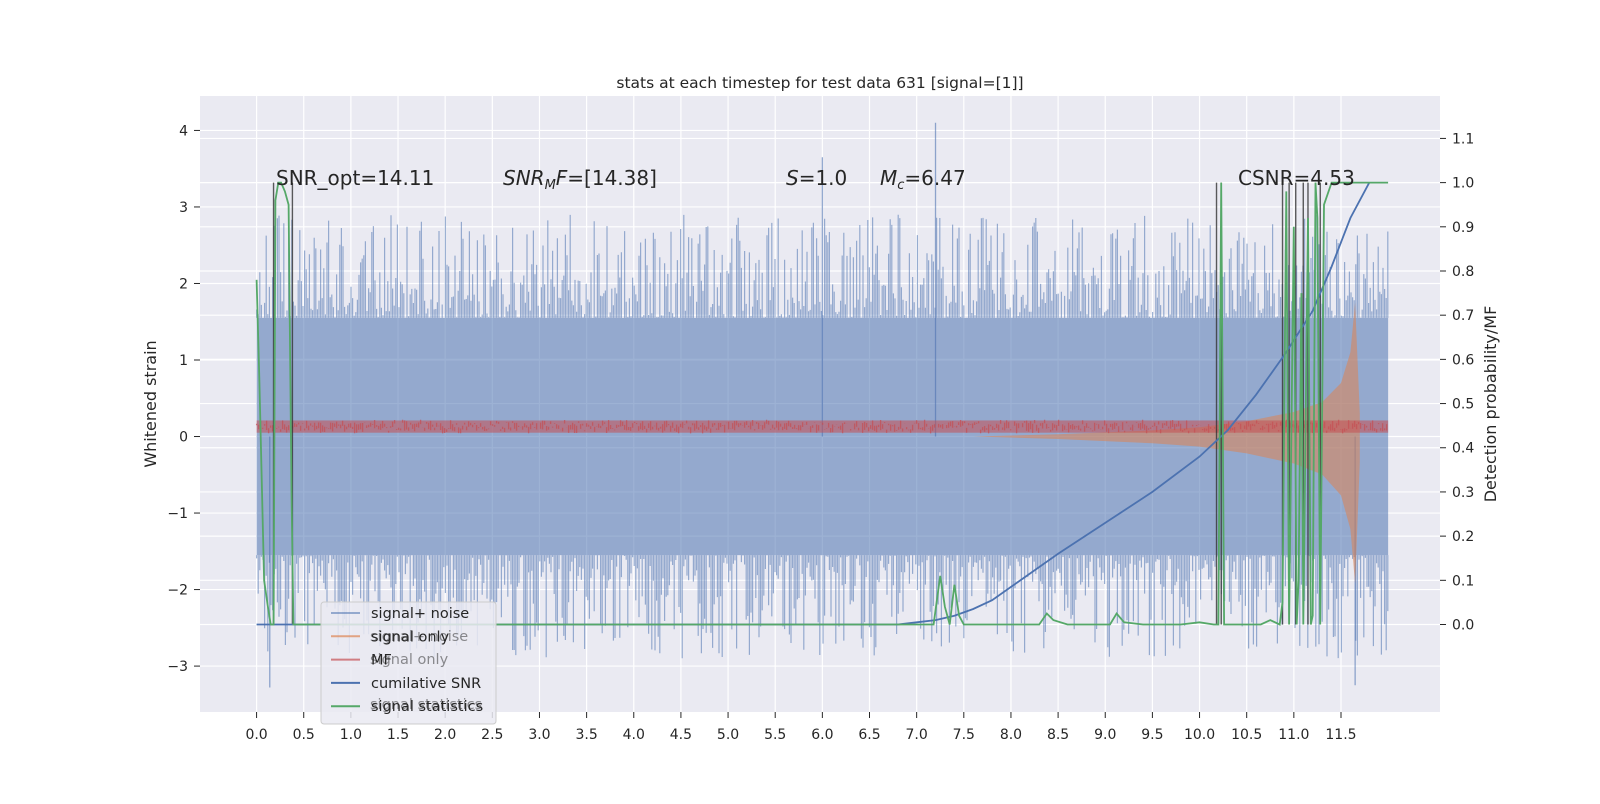 The width and height of the screenshot is (1600, 804). I want to click on y2-tick-label: 0.0, so click(1463, 626).